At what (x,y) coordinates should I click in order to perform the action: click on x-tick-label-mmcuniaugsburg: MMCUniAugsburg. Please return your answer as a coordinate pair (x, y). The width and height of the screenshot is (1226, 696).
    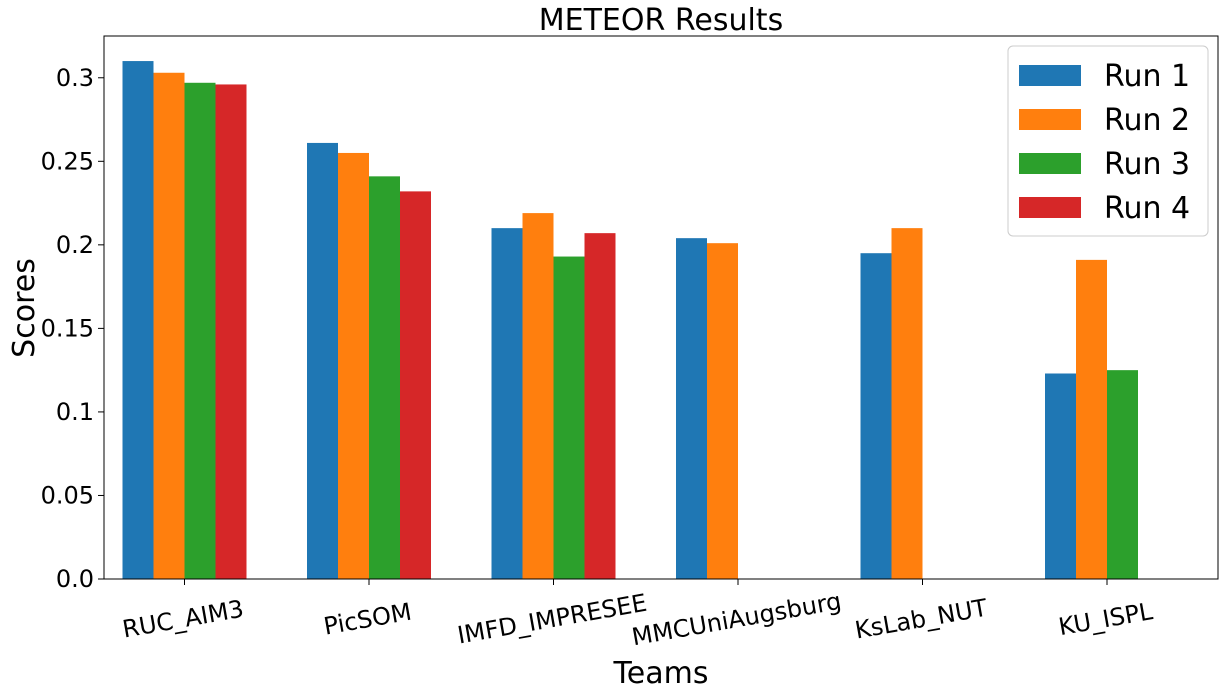
    Looking at the image, I should click on (737, 619).